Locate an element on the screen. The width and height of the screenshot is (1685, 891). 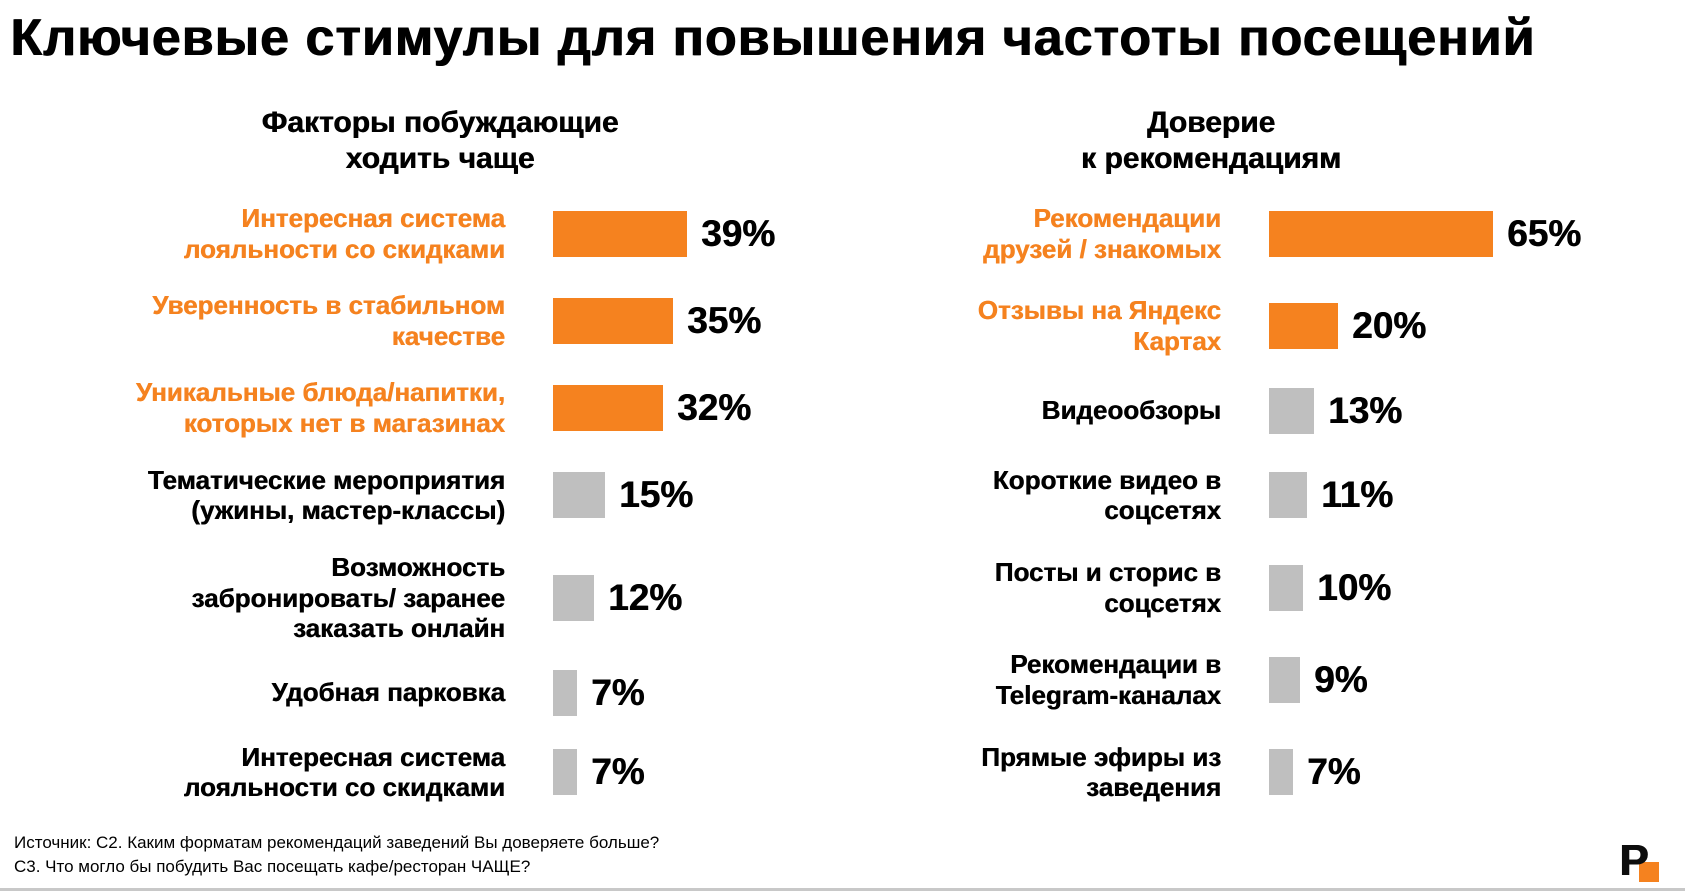
chart-row: Посты и сторис в соцсетях 10% is located at coordinates (1211, 587).